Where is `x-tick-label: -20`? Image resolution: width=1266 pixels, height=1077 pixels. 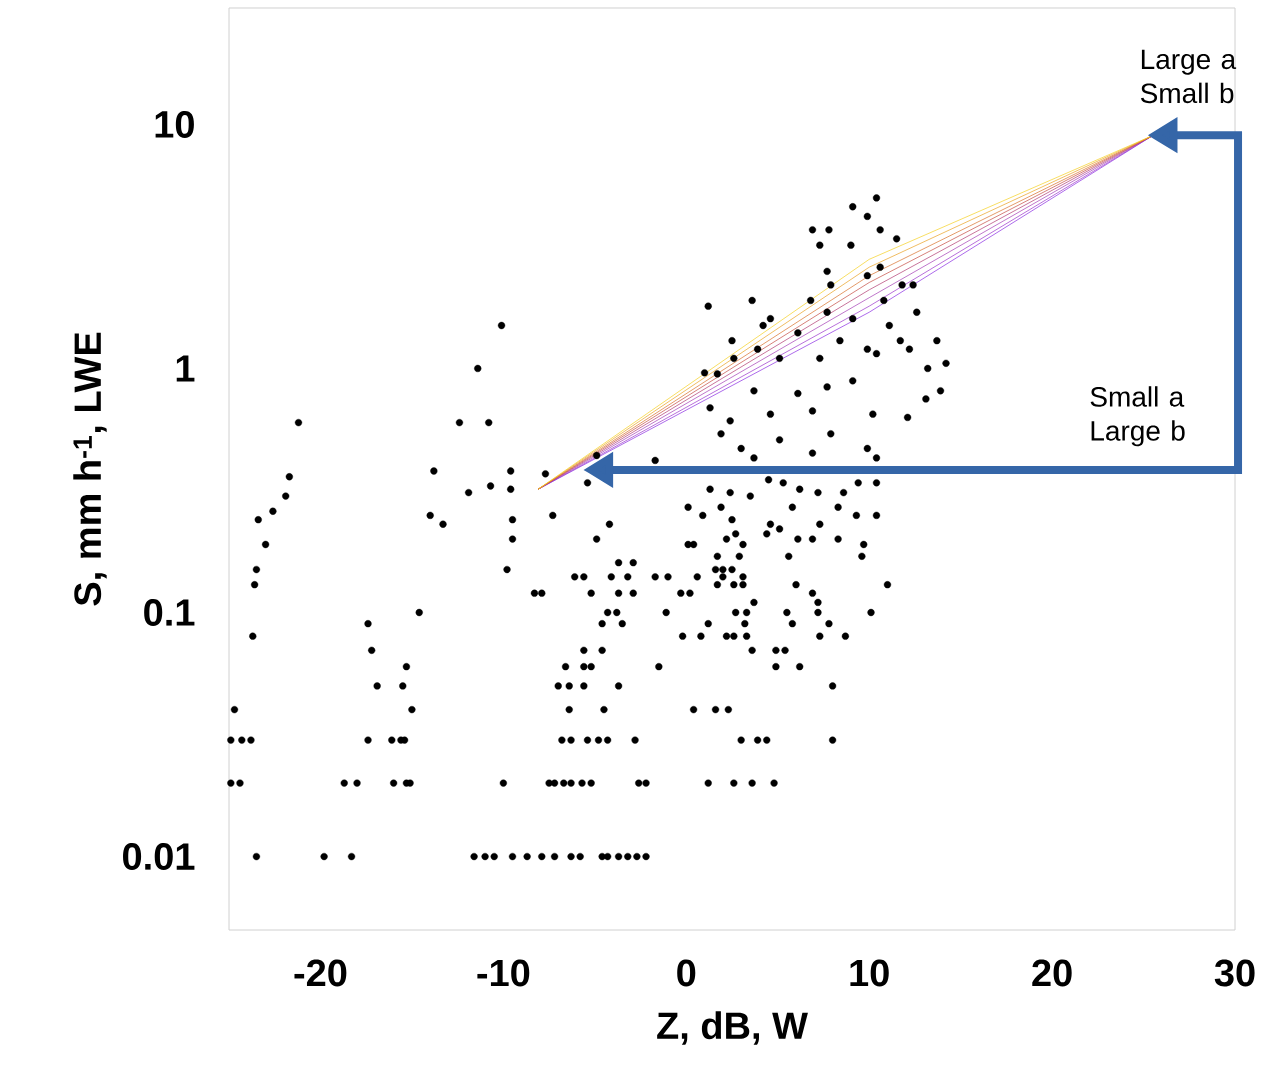
x-tick-label: -20 is located at coordinates (320, 973).